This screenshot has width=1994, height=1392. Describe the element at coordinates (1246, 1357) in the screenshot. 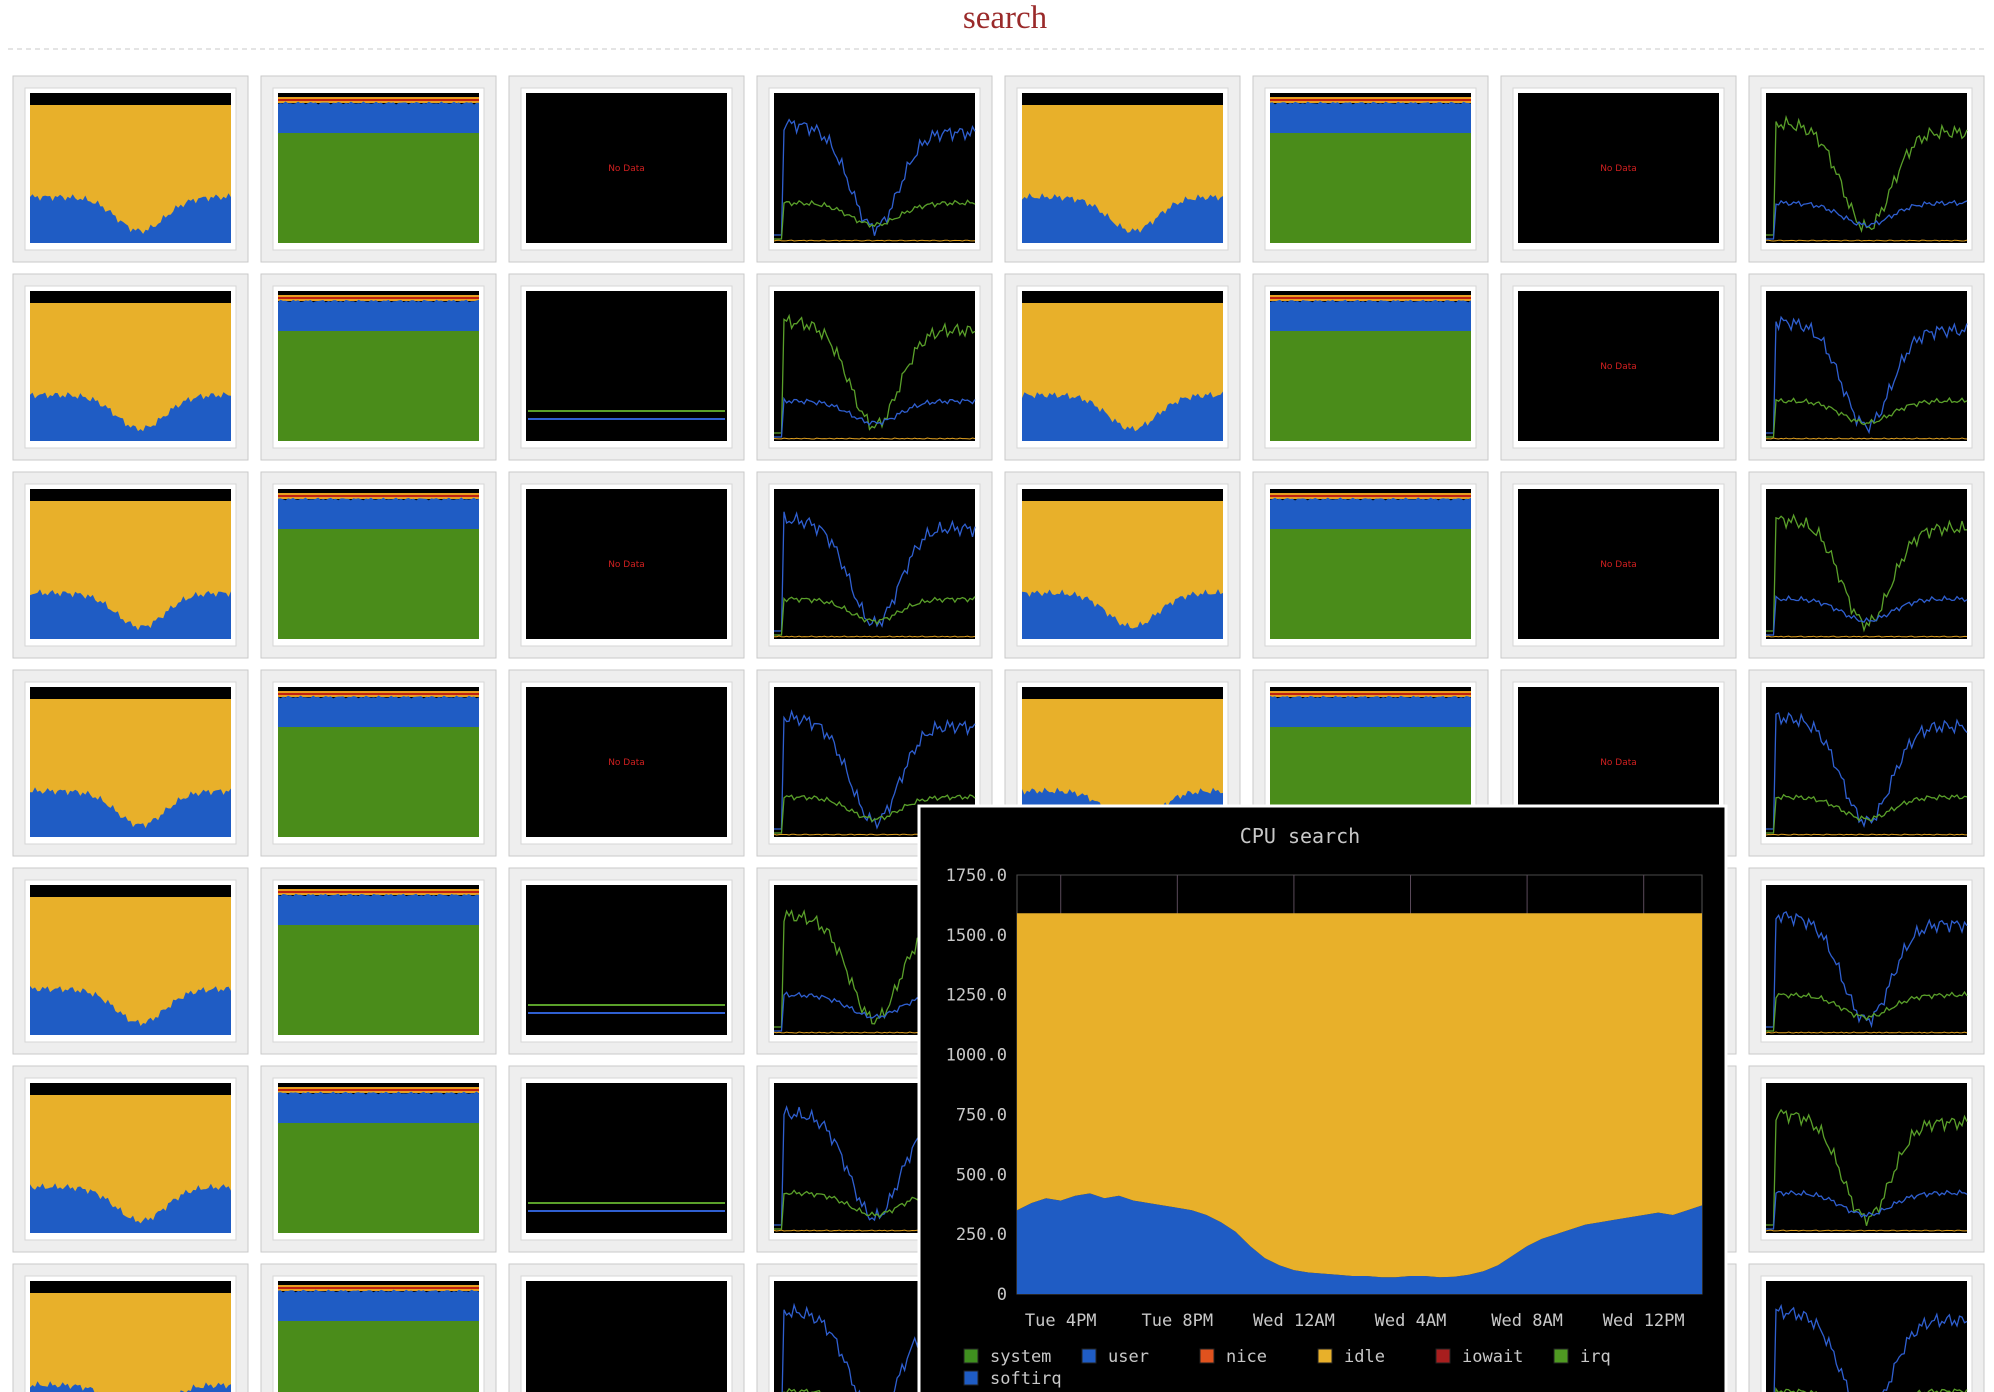

I see `legend-label: nice` at that location.